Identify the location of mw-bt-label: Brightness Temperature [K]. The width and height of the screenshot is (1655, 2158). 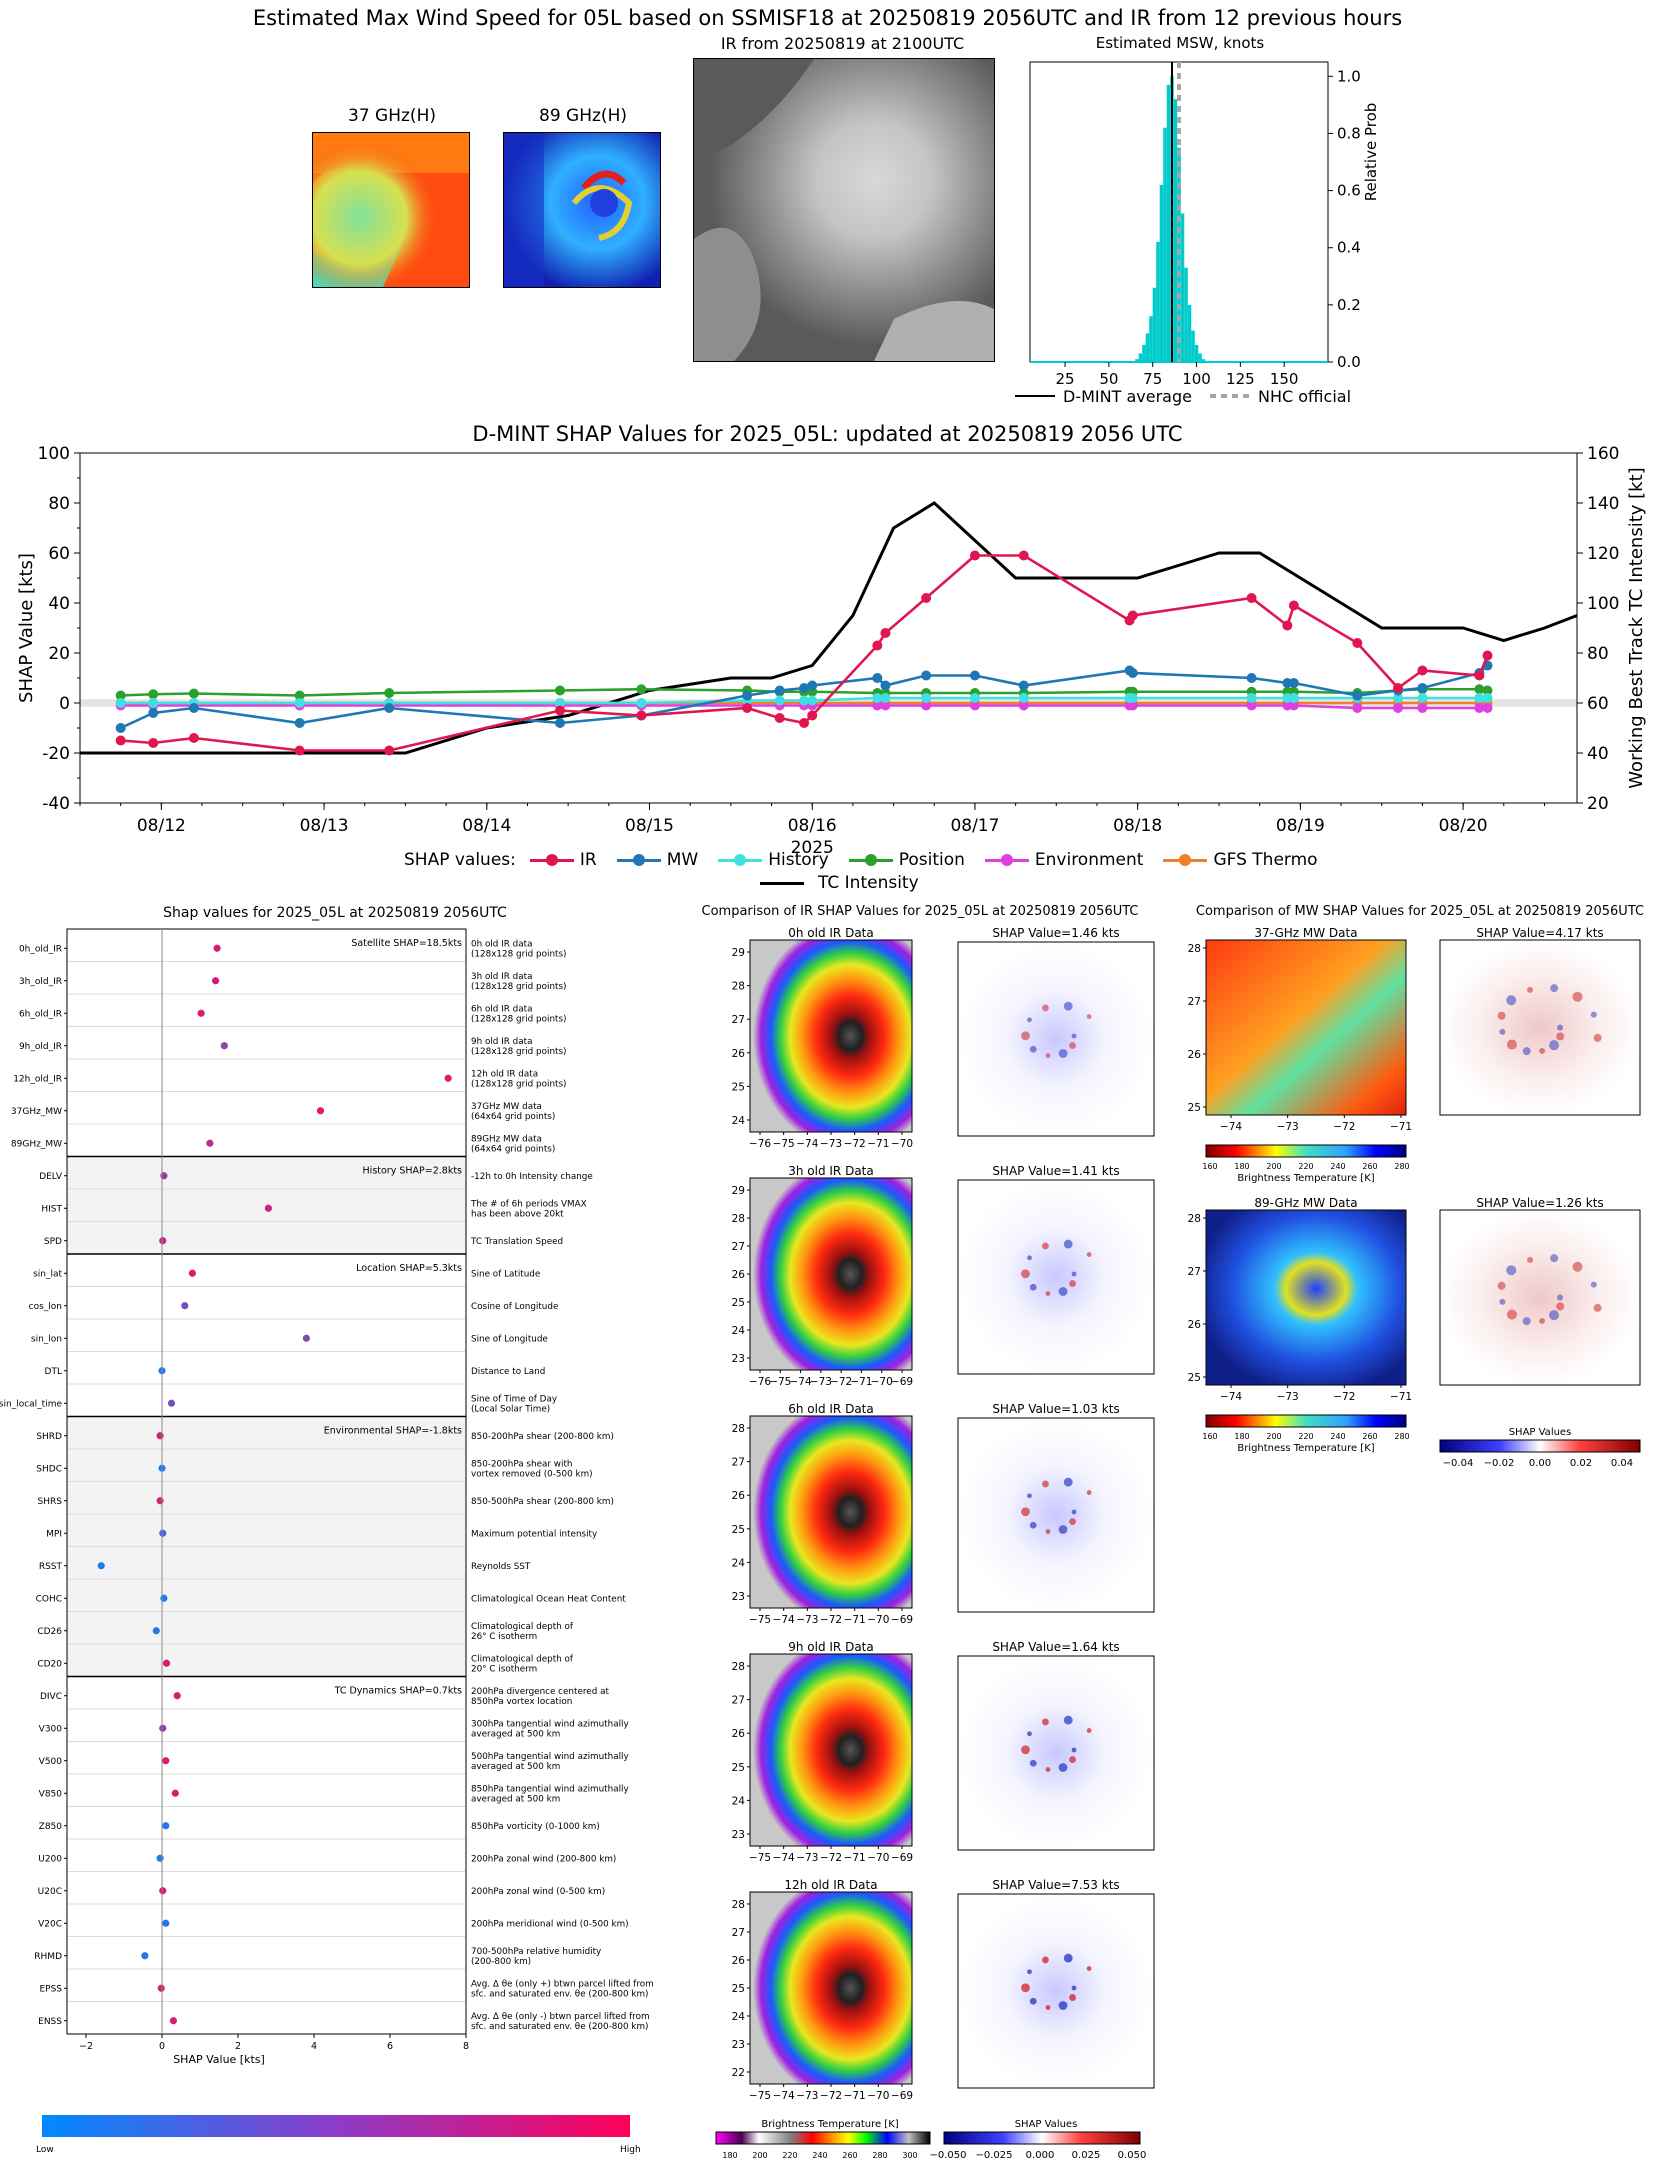
(1305, 1448).